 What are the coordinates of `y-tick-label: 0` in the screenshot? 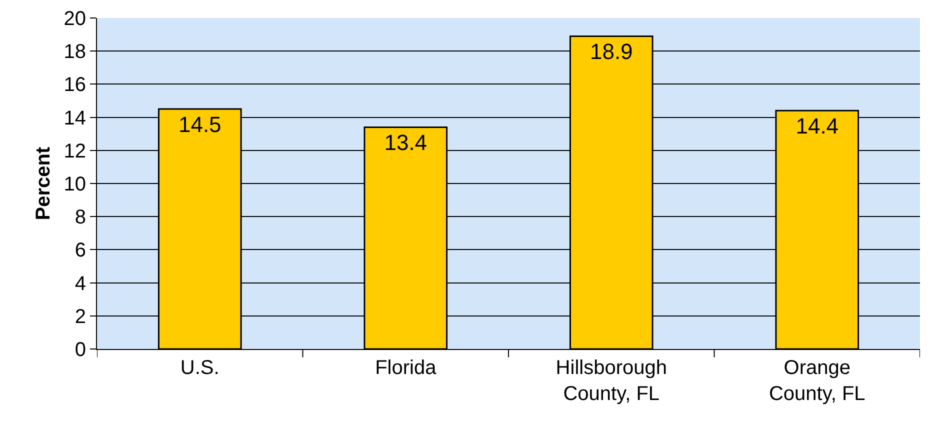 It's located at (80, 350).